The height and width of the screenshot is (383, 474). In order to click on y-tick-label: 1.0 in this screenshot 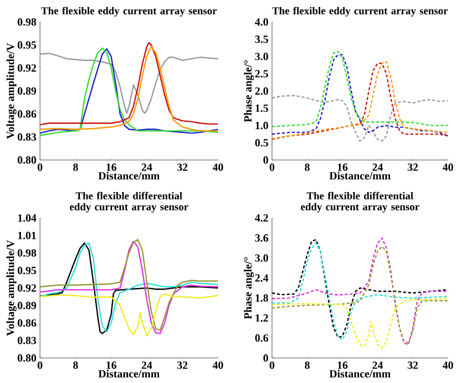, I will do `click(262, 126)`.